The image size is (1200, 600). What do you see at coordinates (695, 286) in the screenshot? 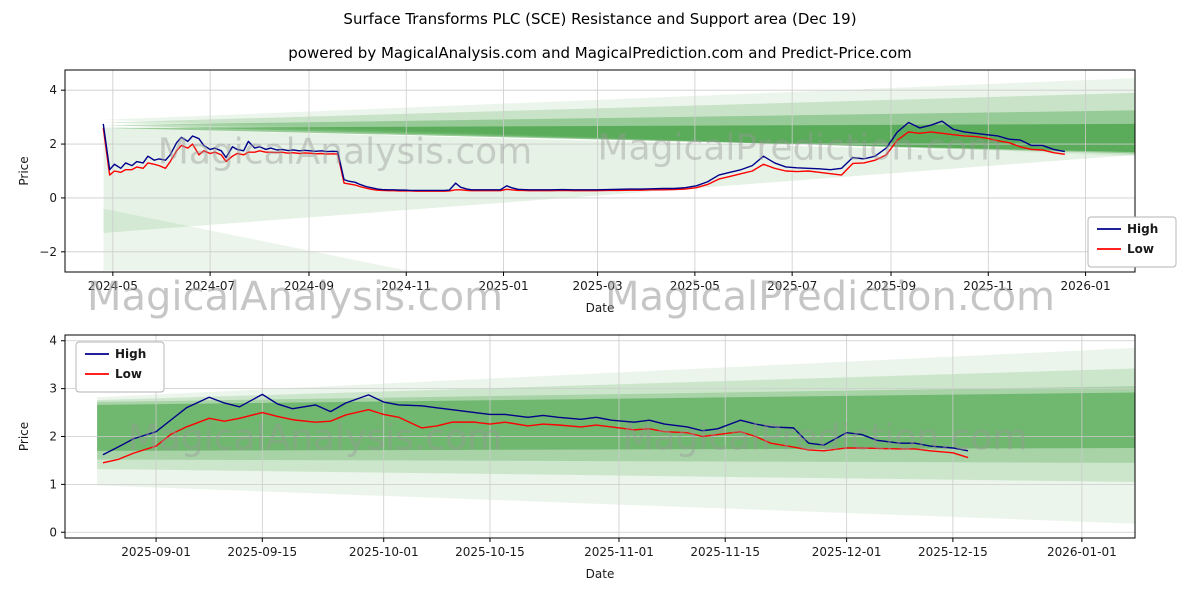
I see `tick-label: 2025-05` at bounding box center [695, 286].